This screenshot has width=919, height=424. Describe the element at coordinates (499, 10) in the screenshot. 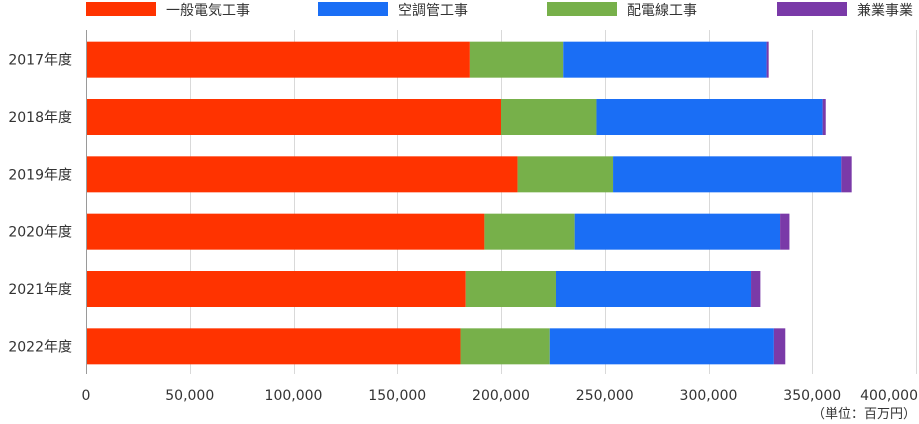

I see `legend: 一般電気工事 空調管工事 配電線工事 兼業事業` at that location.